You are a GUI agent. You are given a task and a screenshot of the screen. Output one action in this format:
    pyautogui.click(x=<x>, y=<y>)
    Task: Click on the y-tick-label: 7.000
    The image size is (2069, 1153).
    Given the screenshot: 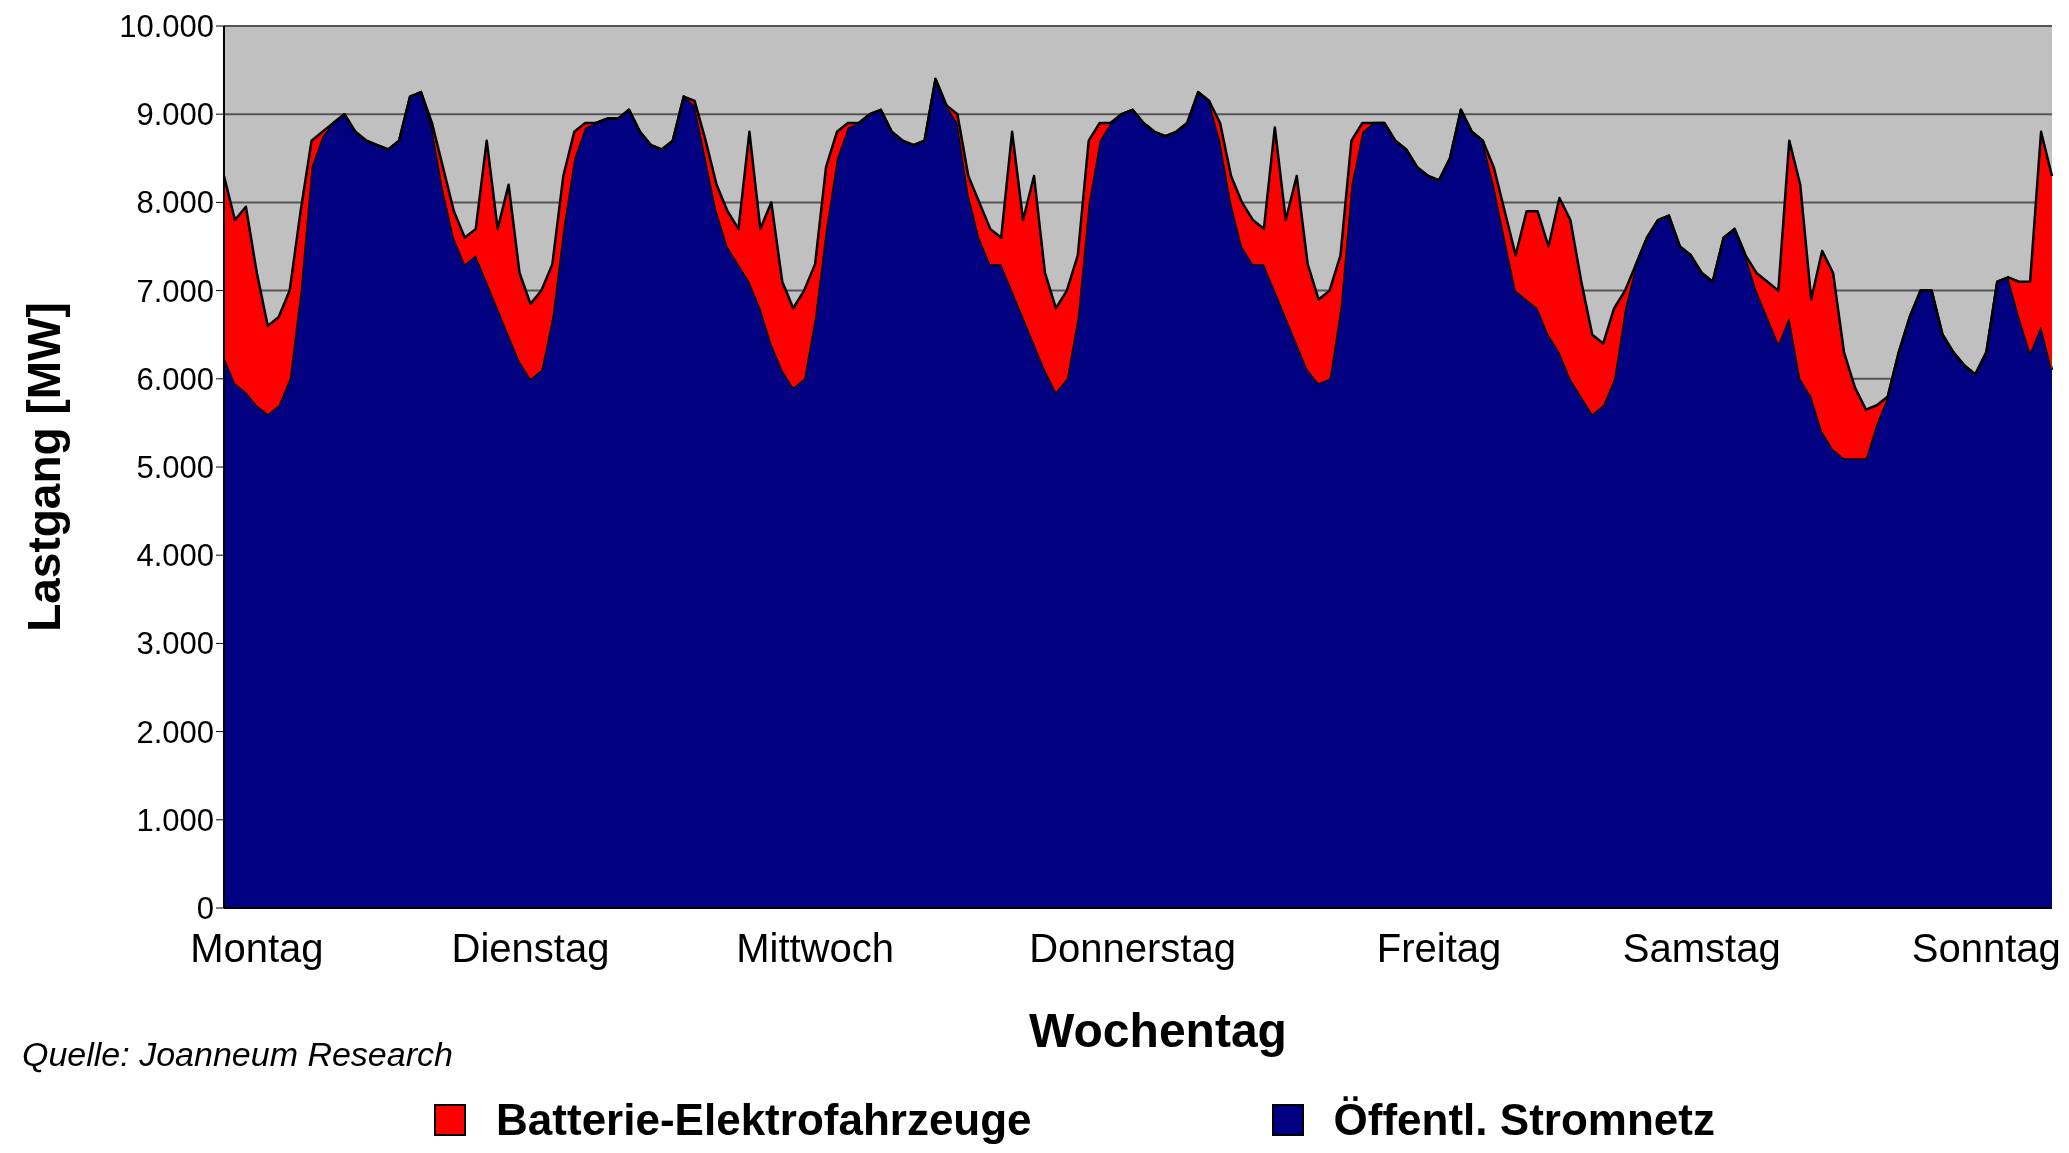 What is the action you would take?
    pyautogui.click(x=175, y=291)
    